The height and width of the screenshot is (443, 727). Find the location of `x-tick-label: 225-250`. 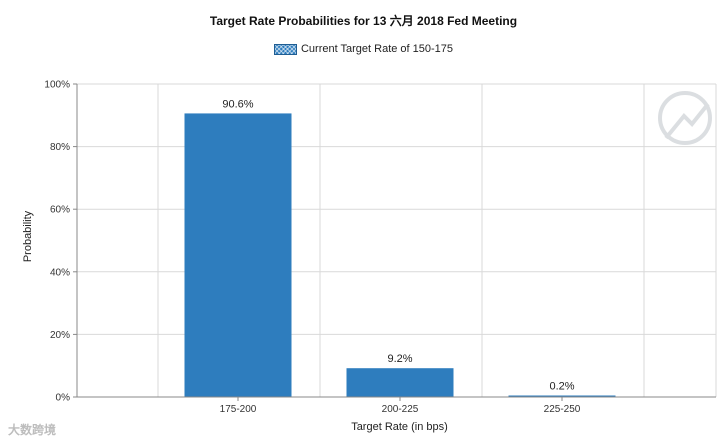

x-tick-label: 225-250 is located at coordinates (562, 409).